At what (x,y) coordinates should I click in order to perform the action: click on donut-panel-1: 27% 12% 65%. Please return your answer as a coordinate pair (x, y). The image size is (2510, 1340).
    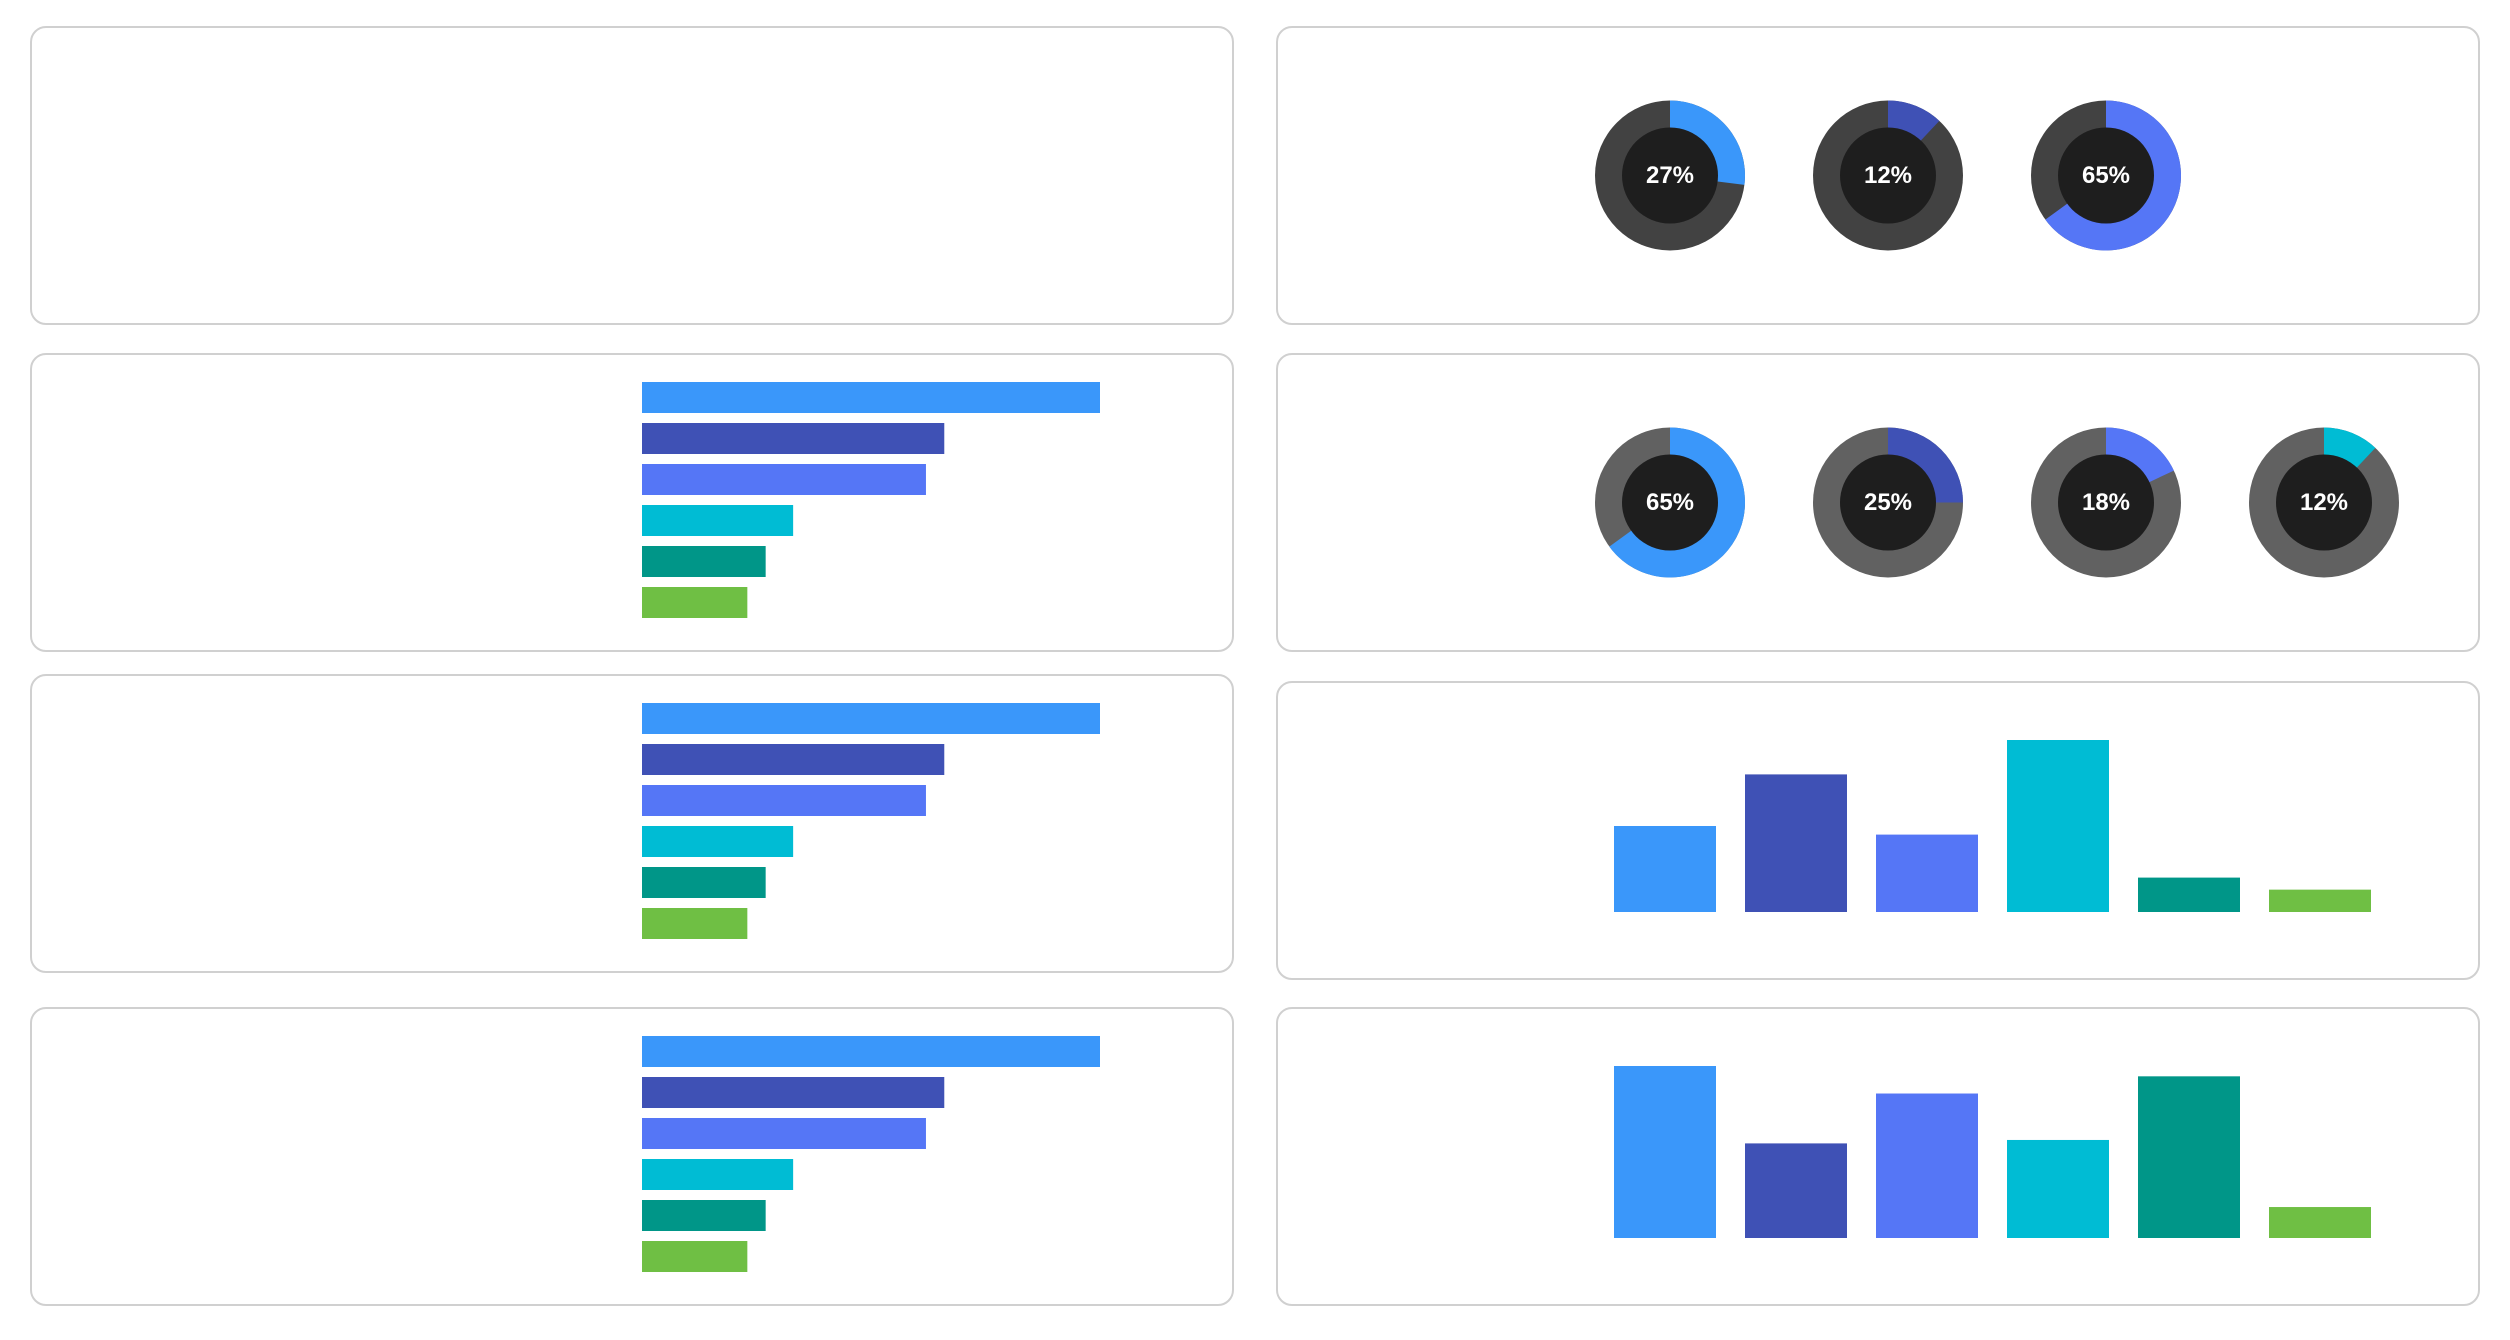
    Looking at the image, I should click on (1878, 175).